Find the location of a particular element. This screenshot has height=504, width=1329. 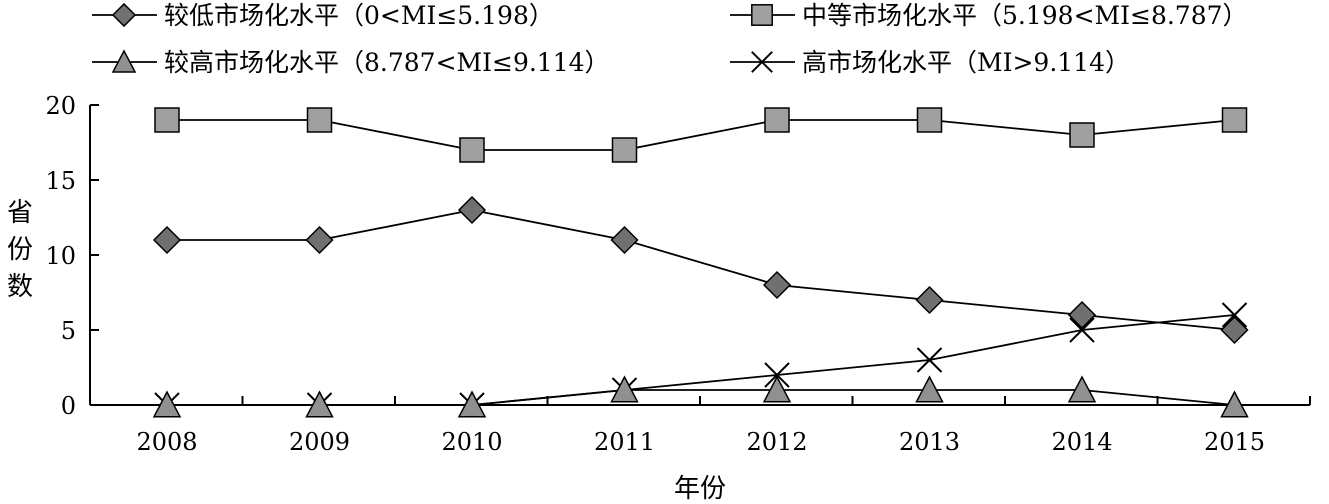

x-tick-label: 2015 is located at coordinates (1234, 442).